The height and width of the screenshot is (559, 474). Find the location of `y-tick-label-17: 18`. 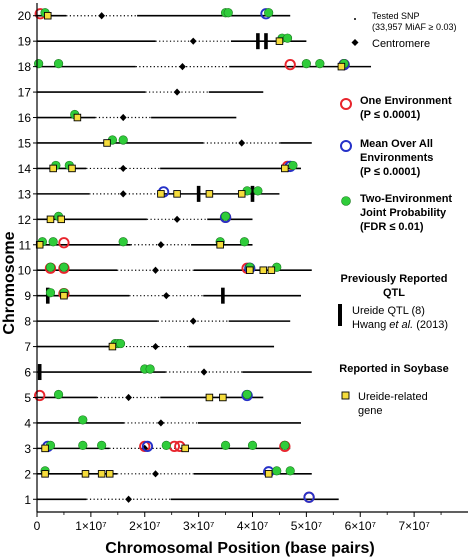

y-tick-label-17: 18 is located at coordinates (25, 67).